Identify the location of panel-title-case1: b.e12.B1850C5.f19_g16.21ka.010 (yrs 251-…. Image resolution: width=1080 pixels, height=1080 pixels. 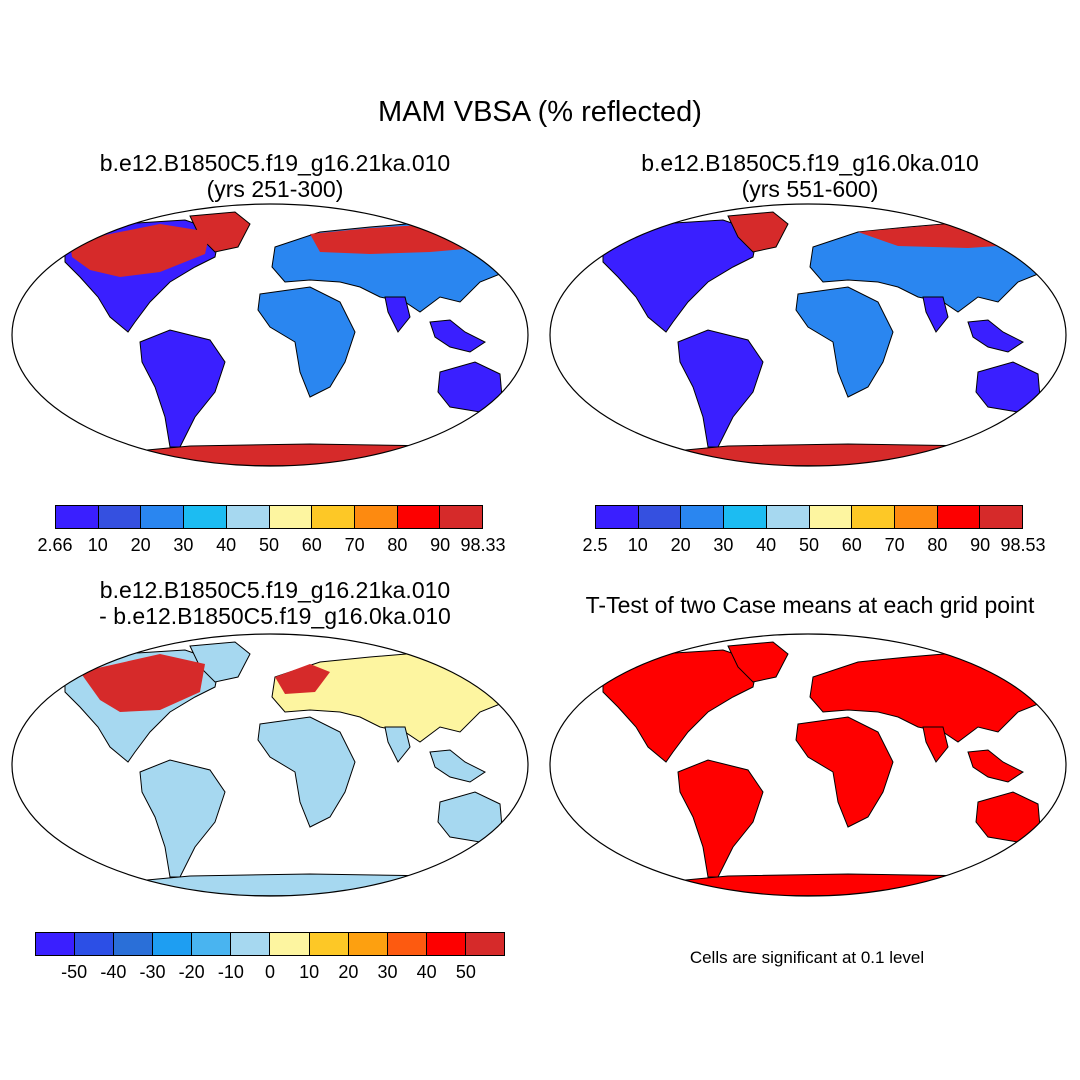
(275, 176).